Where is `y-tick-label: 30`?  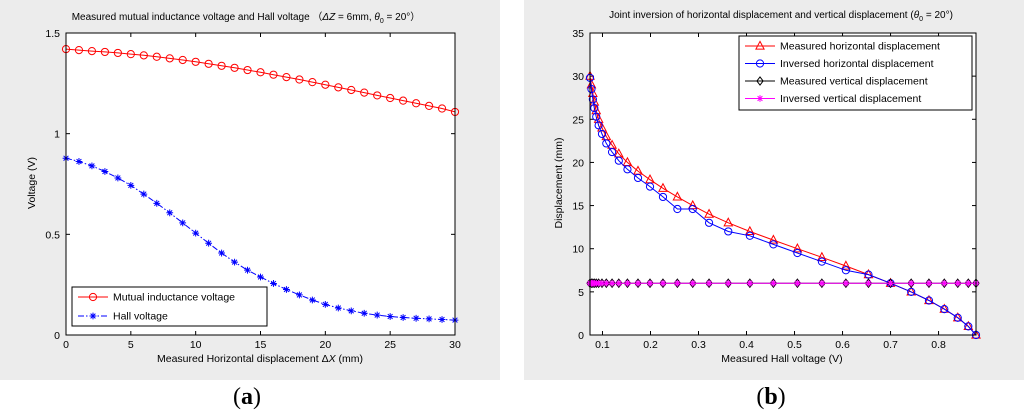 y-tick-label: 30 is located at coordinates (578, 77).